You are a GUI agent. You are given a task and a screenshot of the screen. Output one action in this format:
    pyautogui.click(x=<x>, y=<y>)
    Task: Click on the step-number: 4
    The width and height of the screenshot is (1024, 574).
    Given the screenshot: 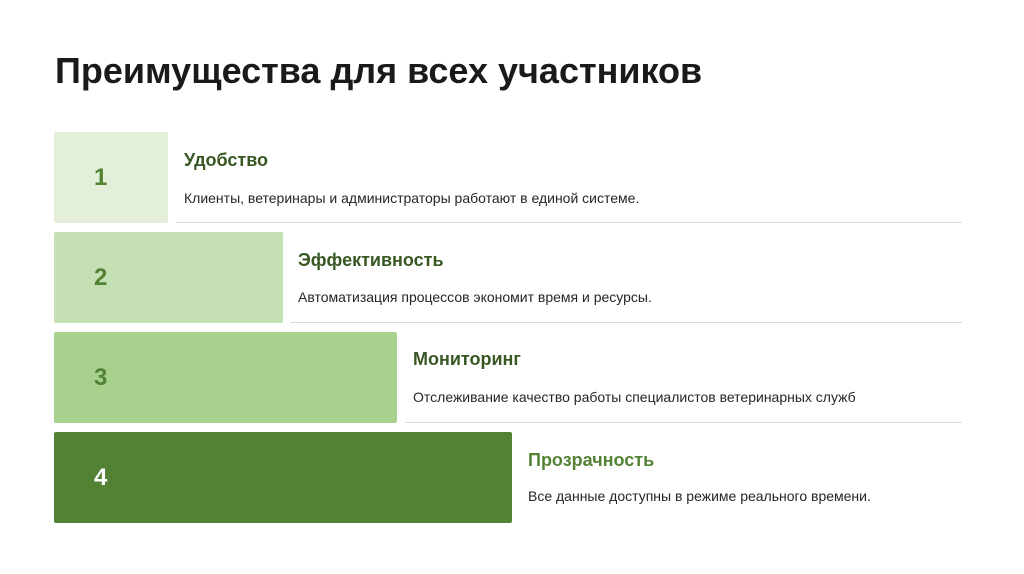 What is the action you would take?
    pyautogui.click(x=101, y=477)
    